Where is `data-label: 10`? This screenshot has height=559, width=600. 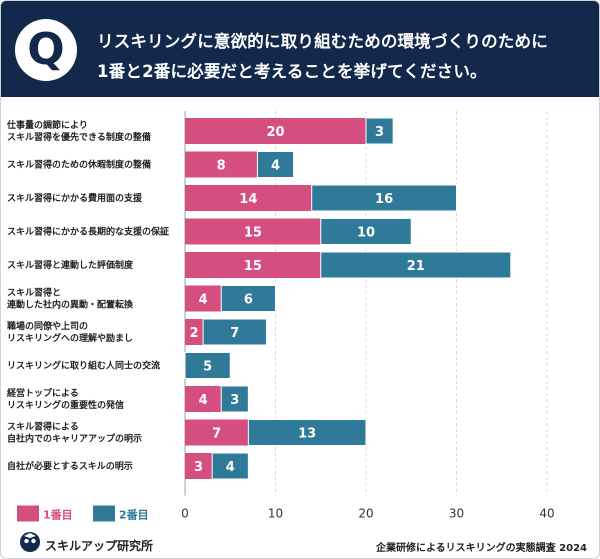
data-label: 10 is located at coordinates (366, 233).